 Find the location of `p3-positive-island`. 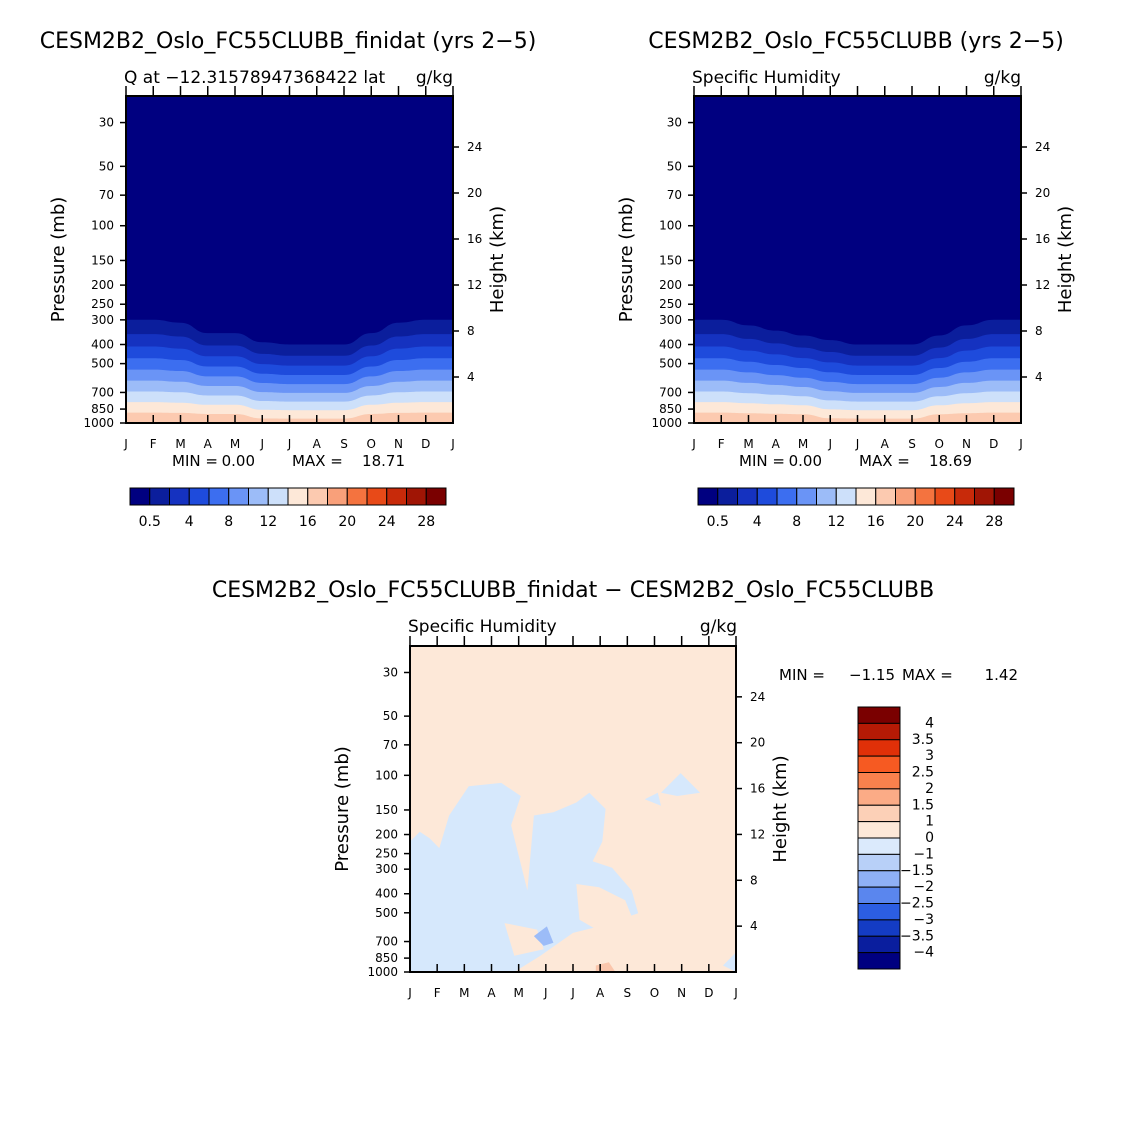

p3-positive-island is located at coordinates (604, 908).